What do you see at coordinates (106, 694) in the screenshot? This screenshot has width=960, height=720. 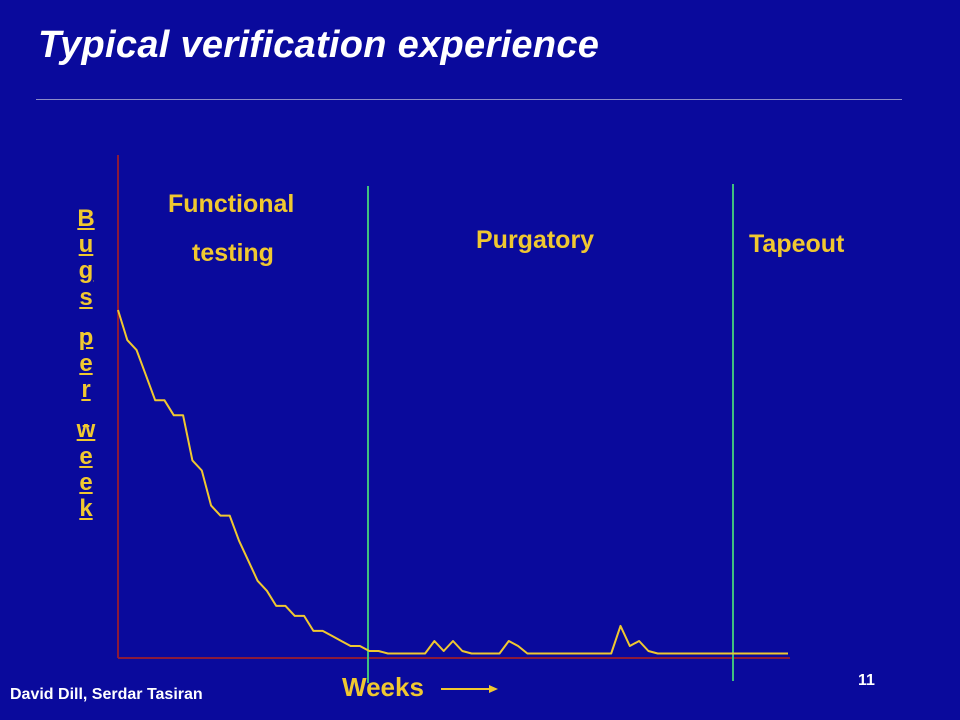 I see `author-footer: David Dill, Serdar Tasiran` at bounding box center [106, 694].